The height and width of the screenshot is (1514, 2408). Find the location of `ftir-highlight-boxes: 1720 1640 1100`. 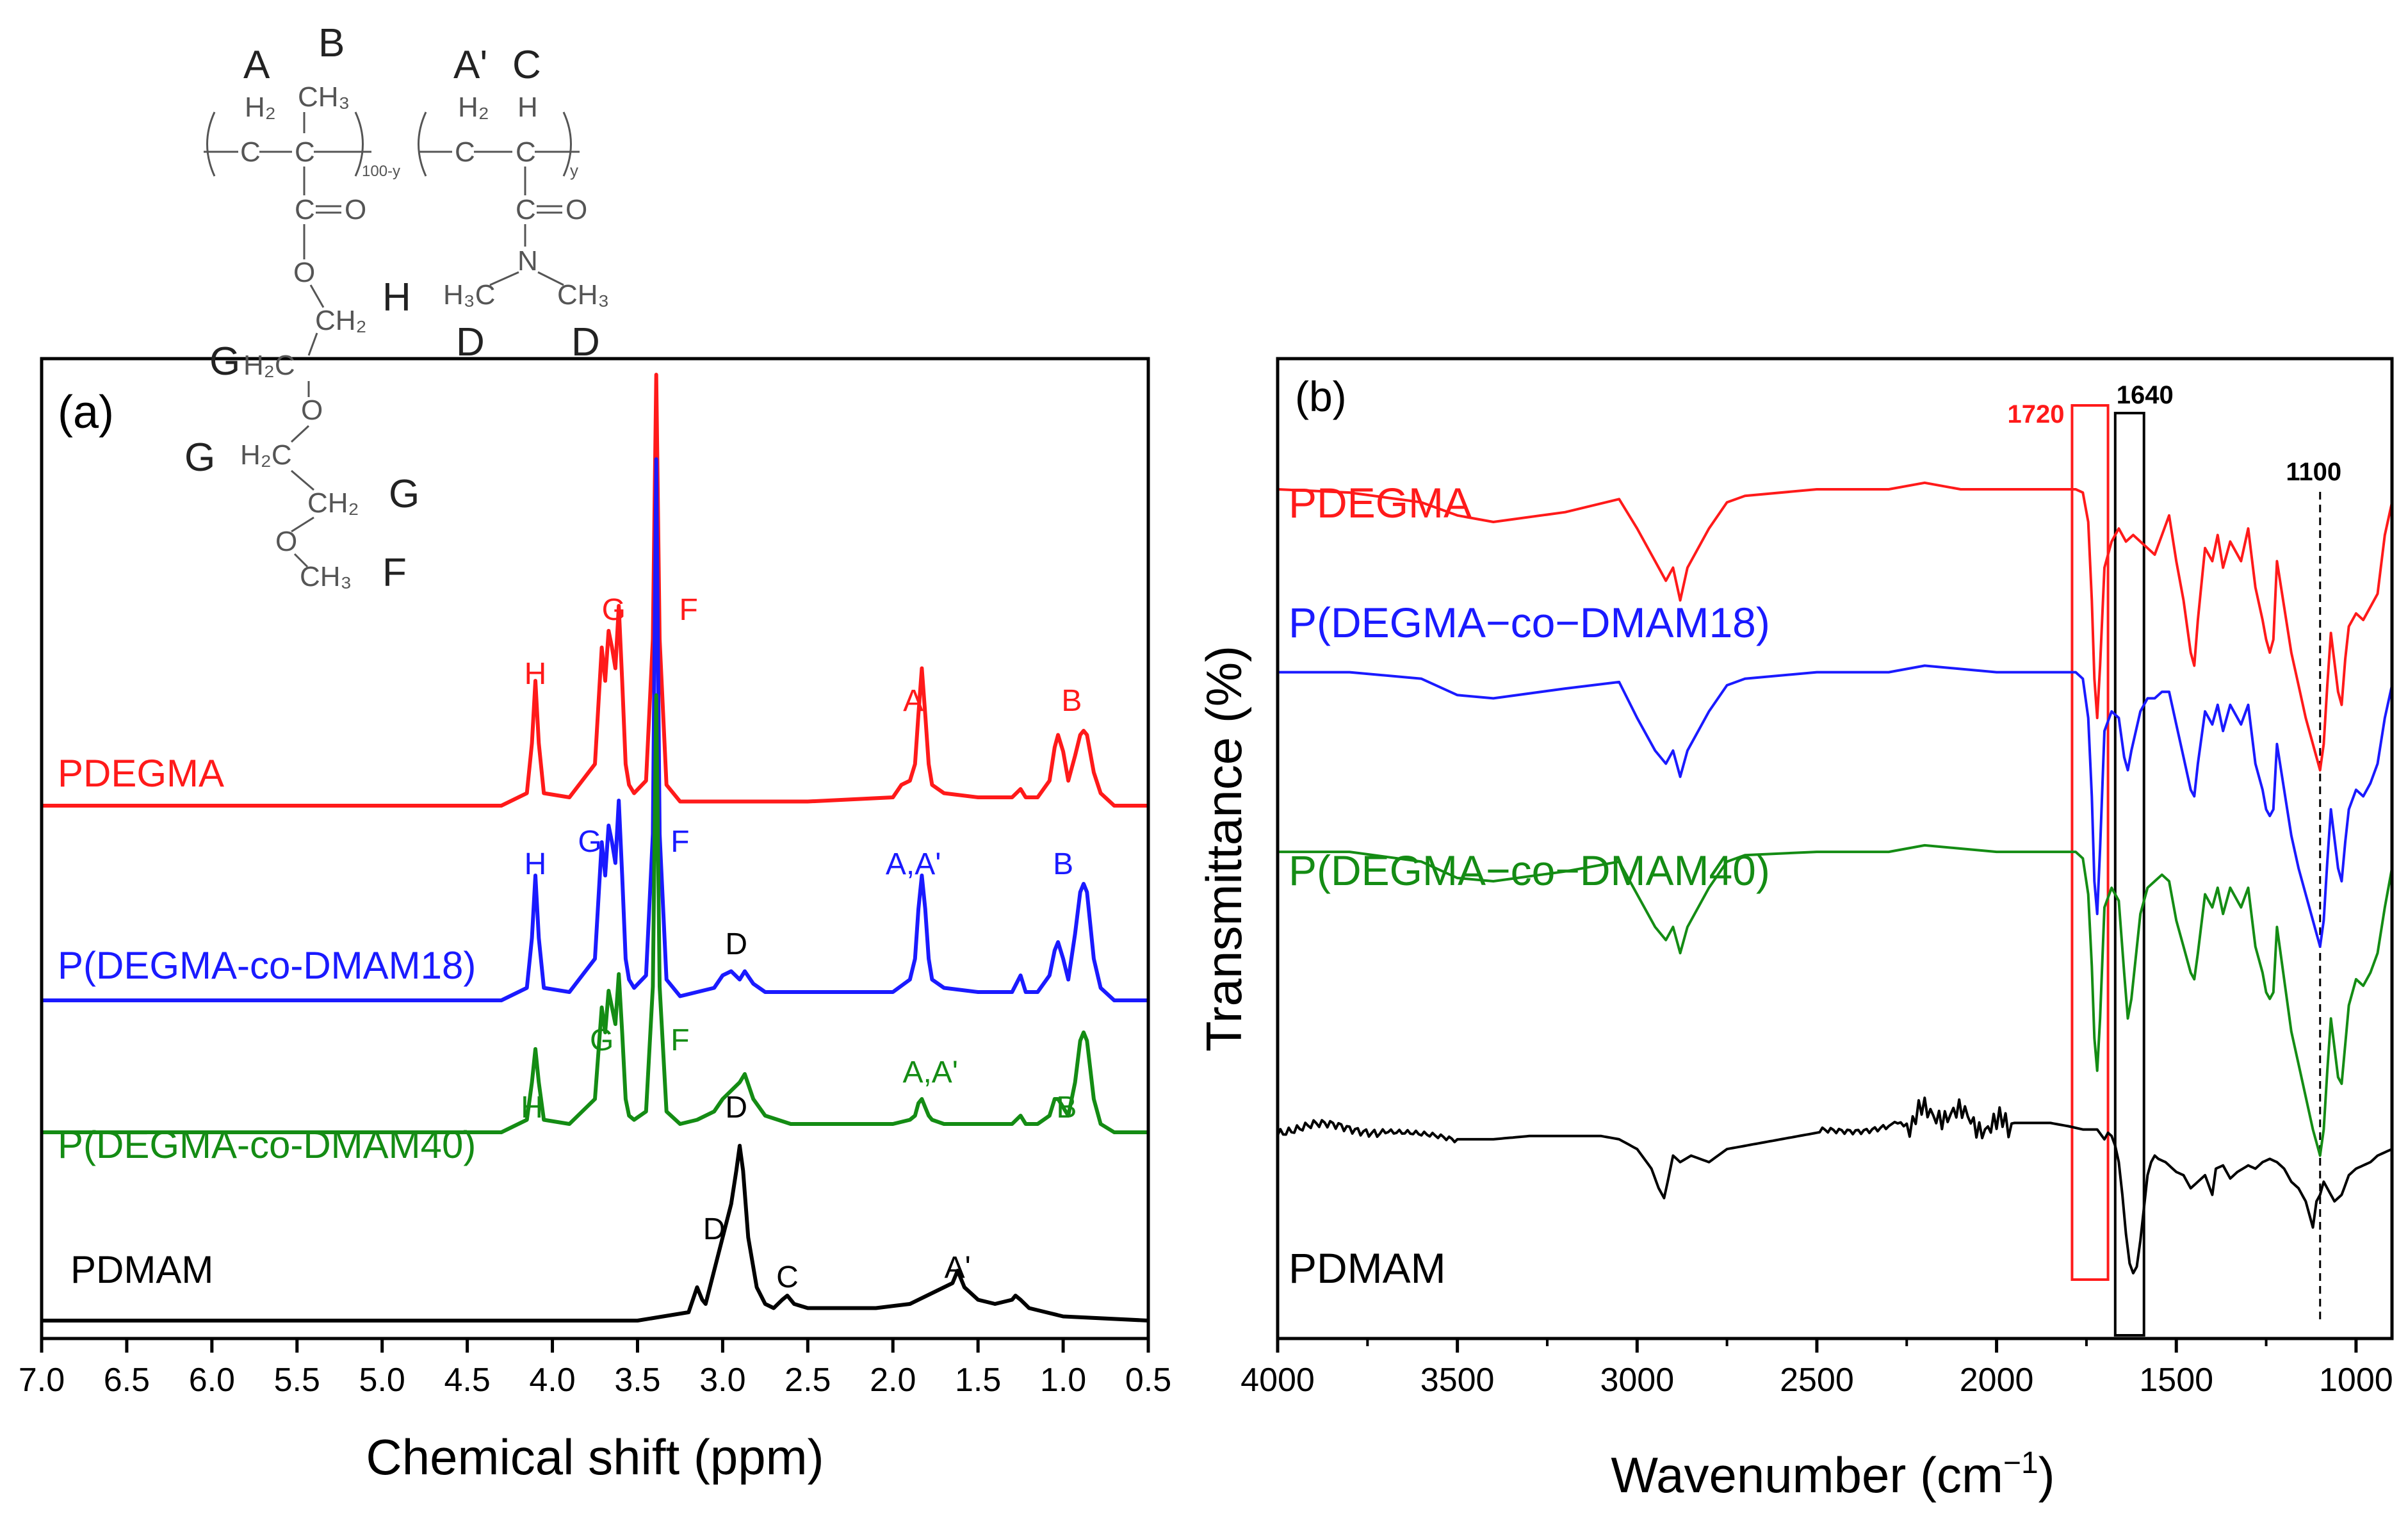

ftir-highlight-boxes: 1720 1640 1100 is located at coordinates (2174, 859).